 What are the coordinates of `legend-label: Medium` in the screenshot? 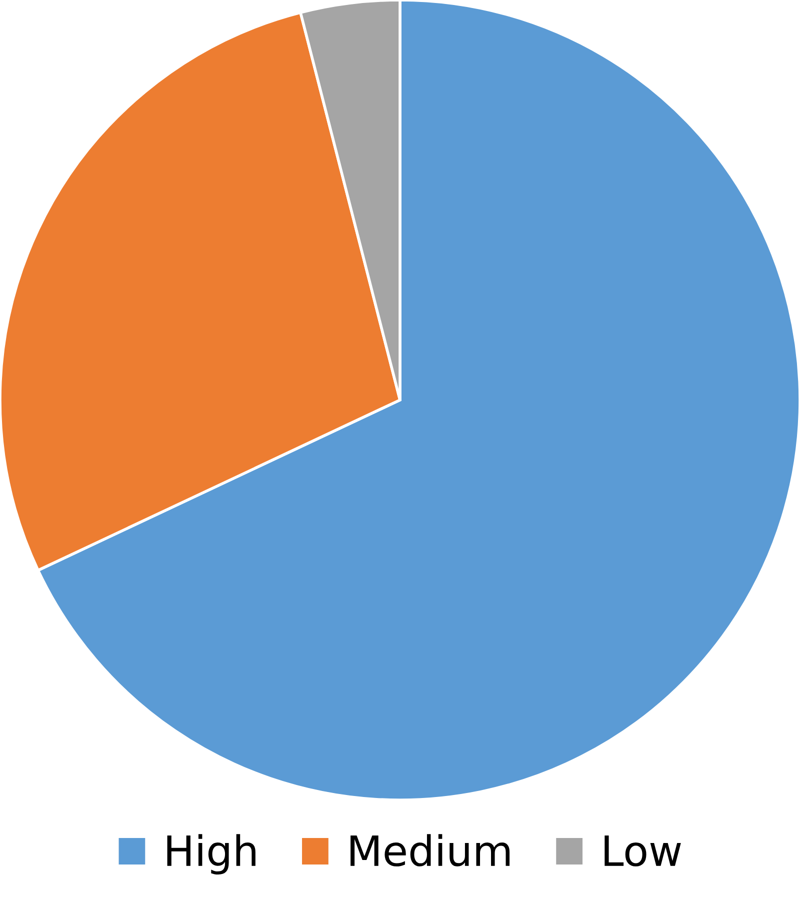 It's located at (430, 850).